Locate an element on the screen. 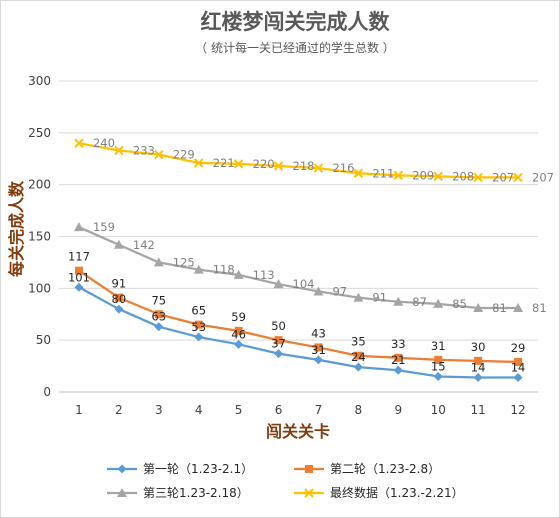 The height and width of the screenshot is (518, 560). data-label: 101 is located at coordinates (79, 277).